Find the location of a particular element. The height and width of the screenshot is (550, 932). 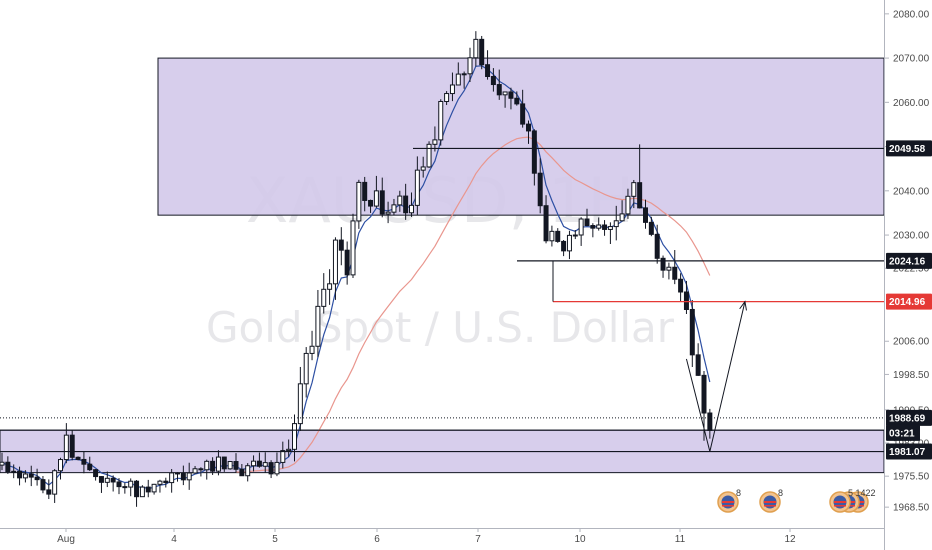

price-tag: 2024.16 is located at coordinates (909, 260).